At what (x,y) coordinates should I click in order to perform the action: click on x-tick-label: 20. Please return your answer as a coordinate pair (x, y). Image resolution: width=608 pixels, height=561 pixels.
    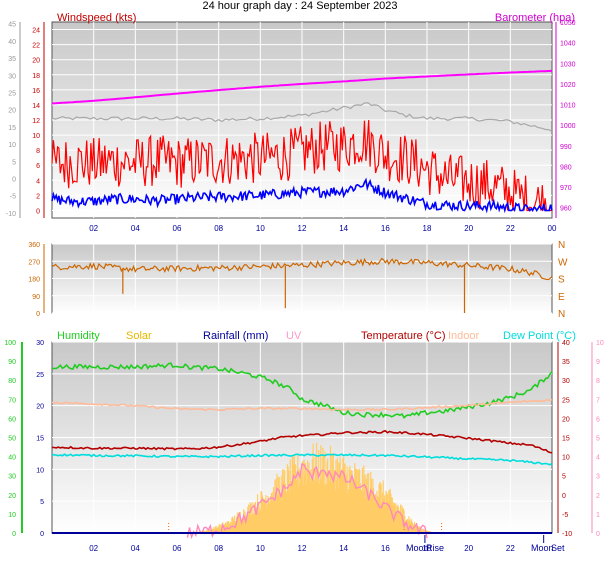
    Looking at the image, I should click on (468, 548).